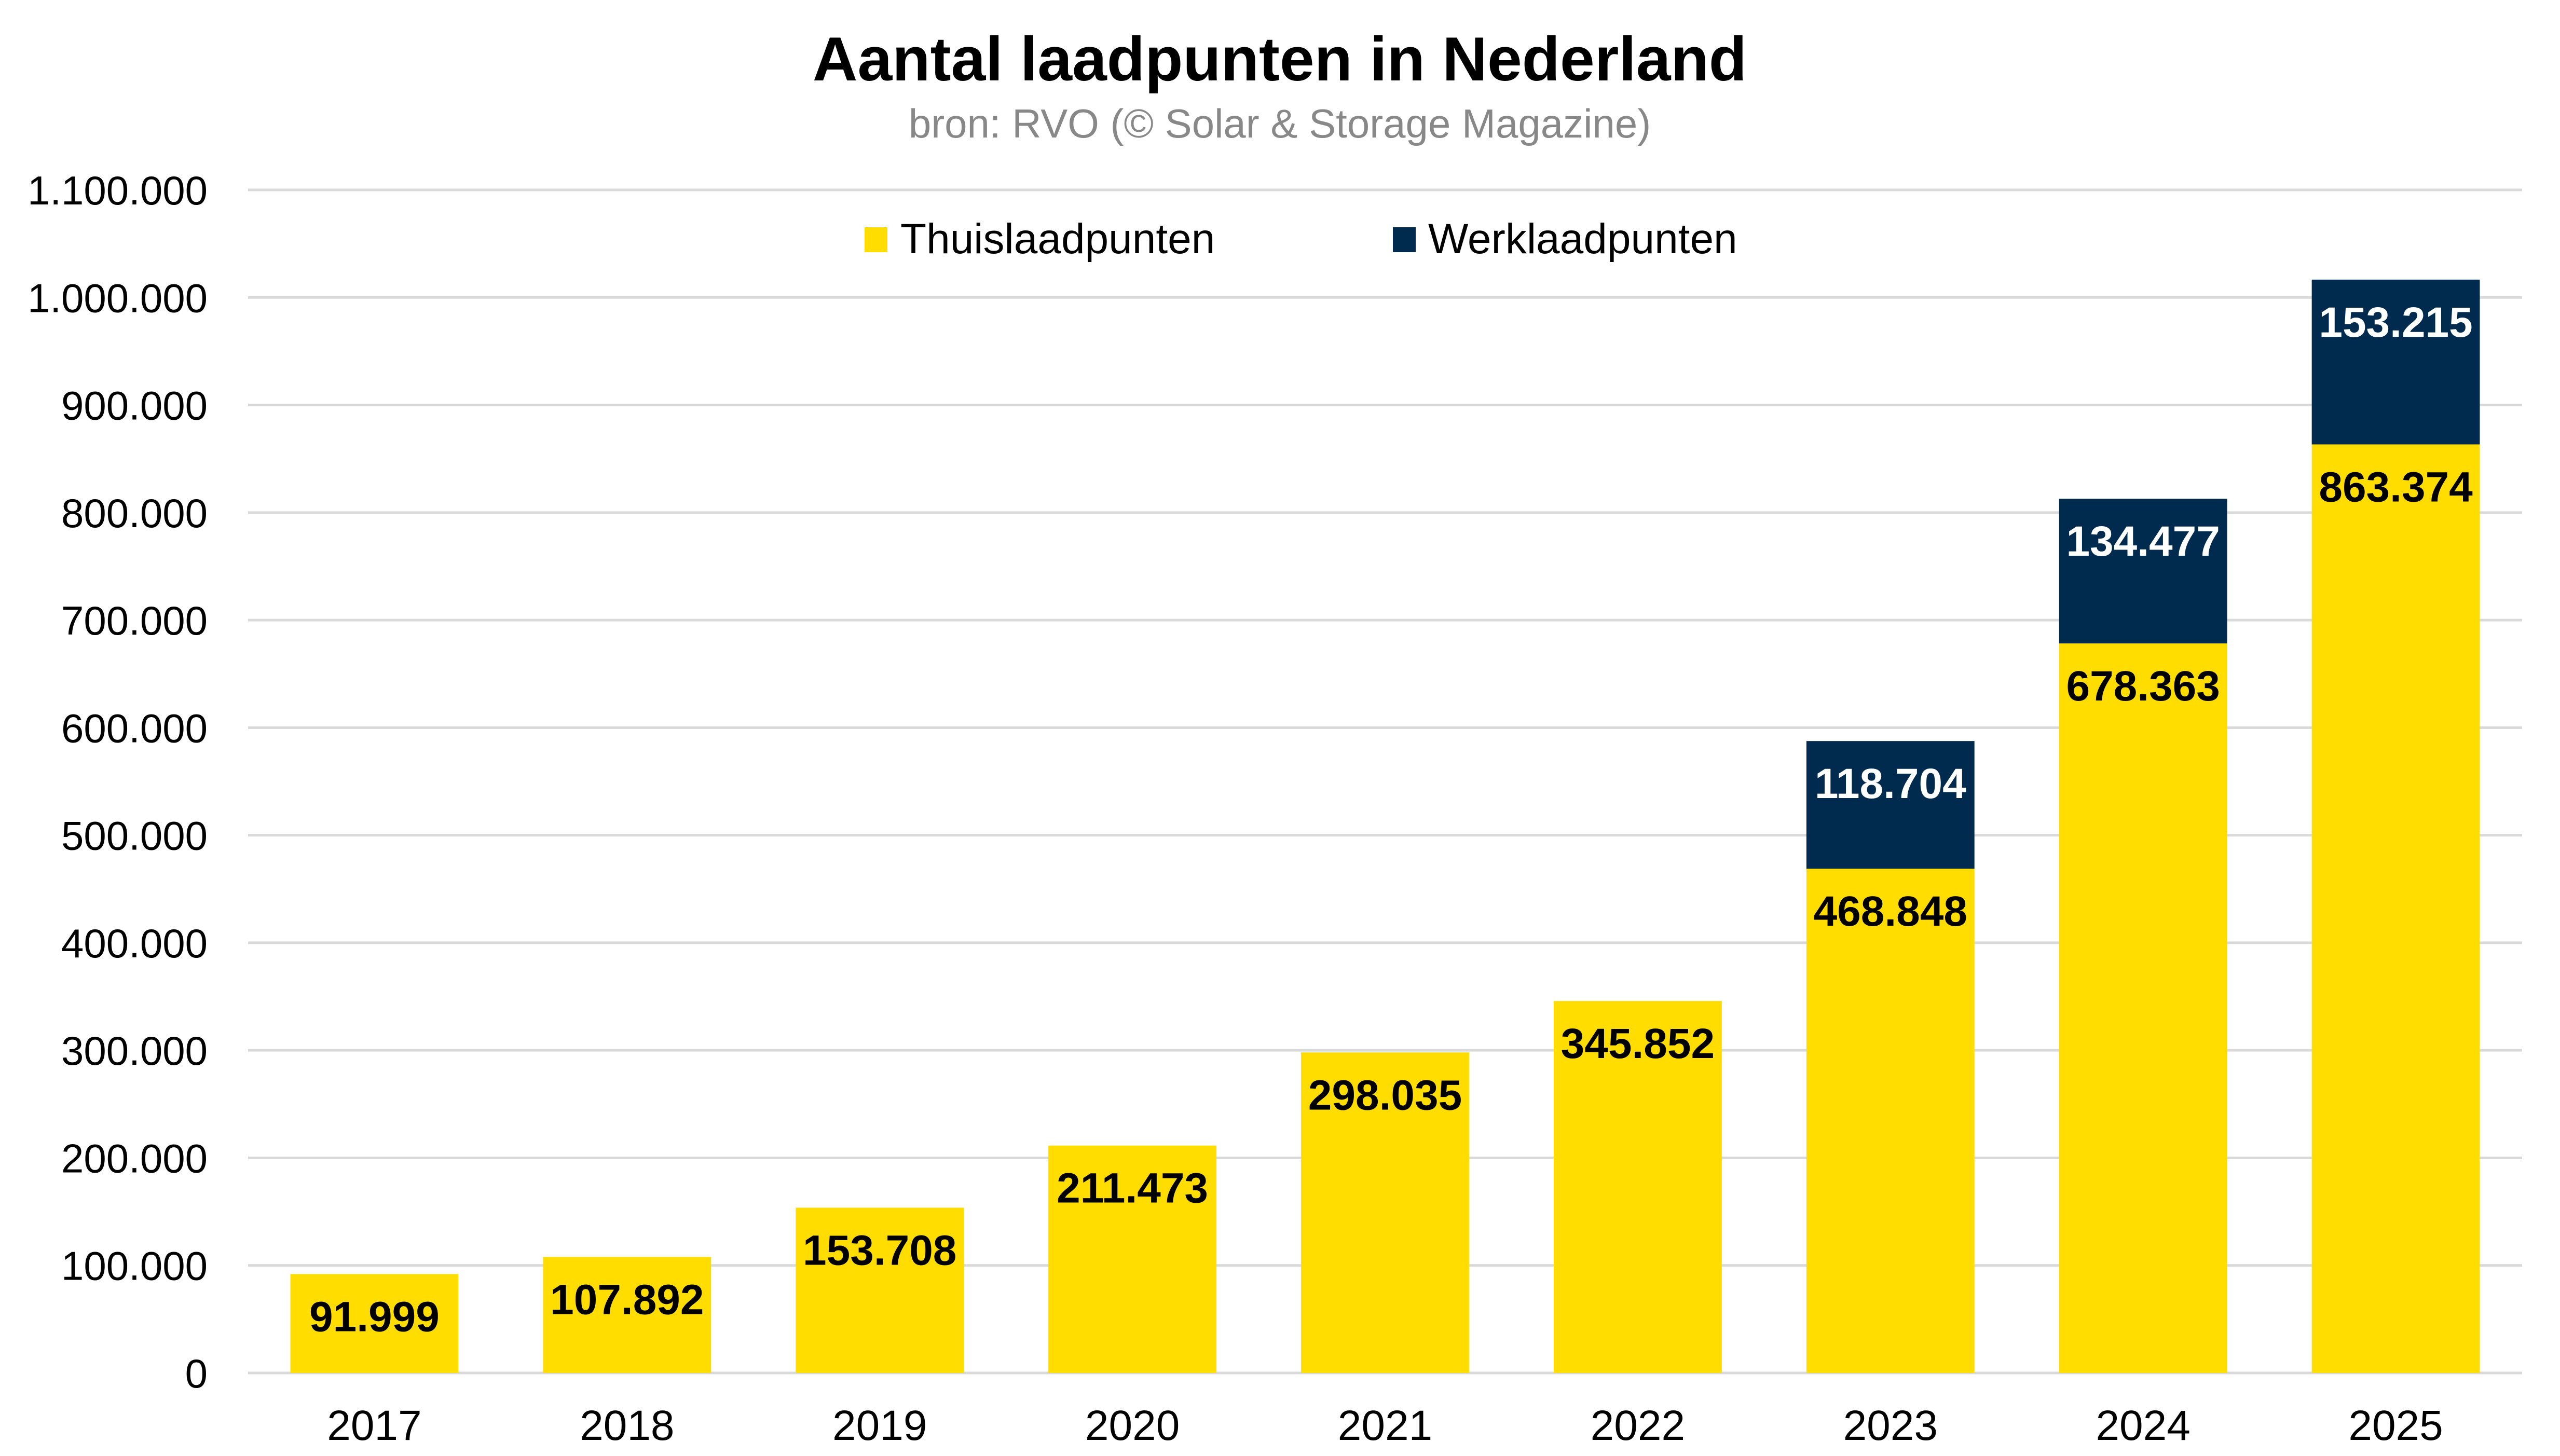 The image size is (2560, 1456). What do you see at coordinates (374, 1317) in the screenshot?
I see `data-label-thuislaadpunten-2017: 91.999` at bounding box center [374, 1317].